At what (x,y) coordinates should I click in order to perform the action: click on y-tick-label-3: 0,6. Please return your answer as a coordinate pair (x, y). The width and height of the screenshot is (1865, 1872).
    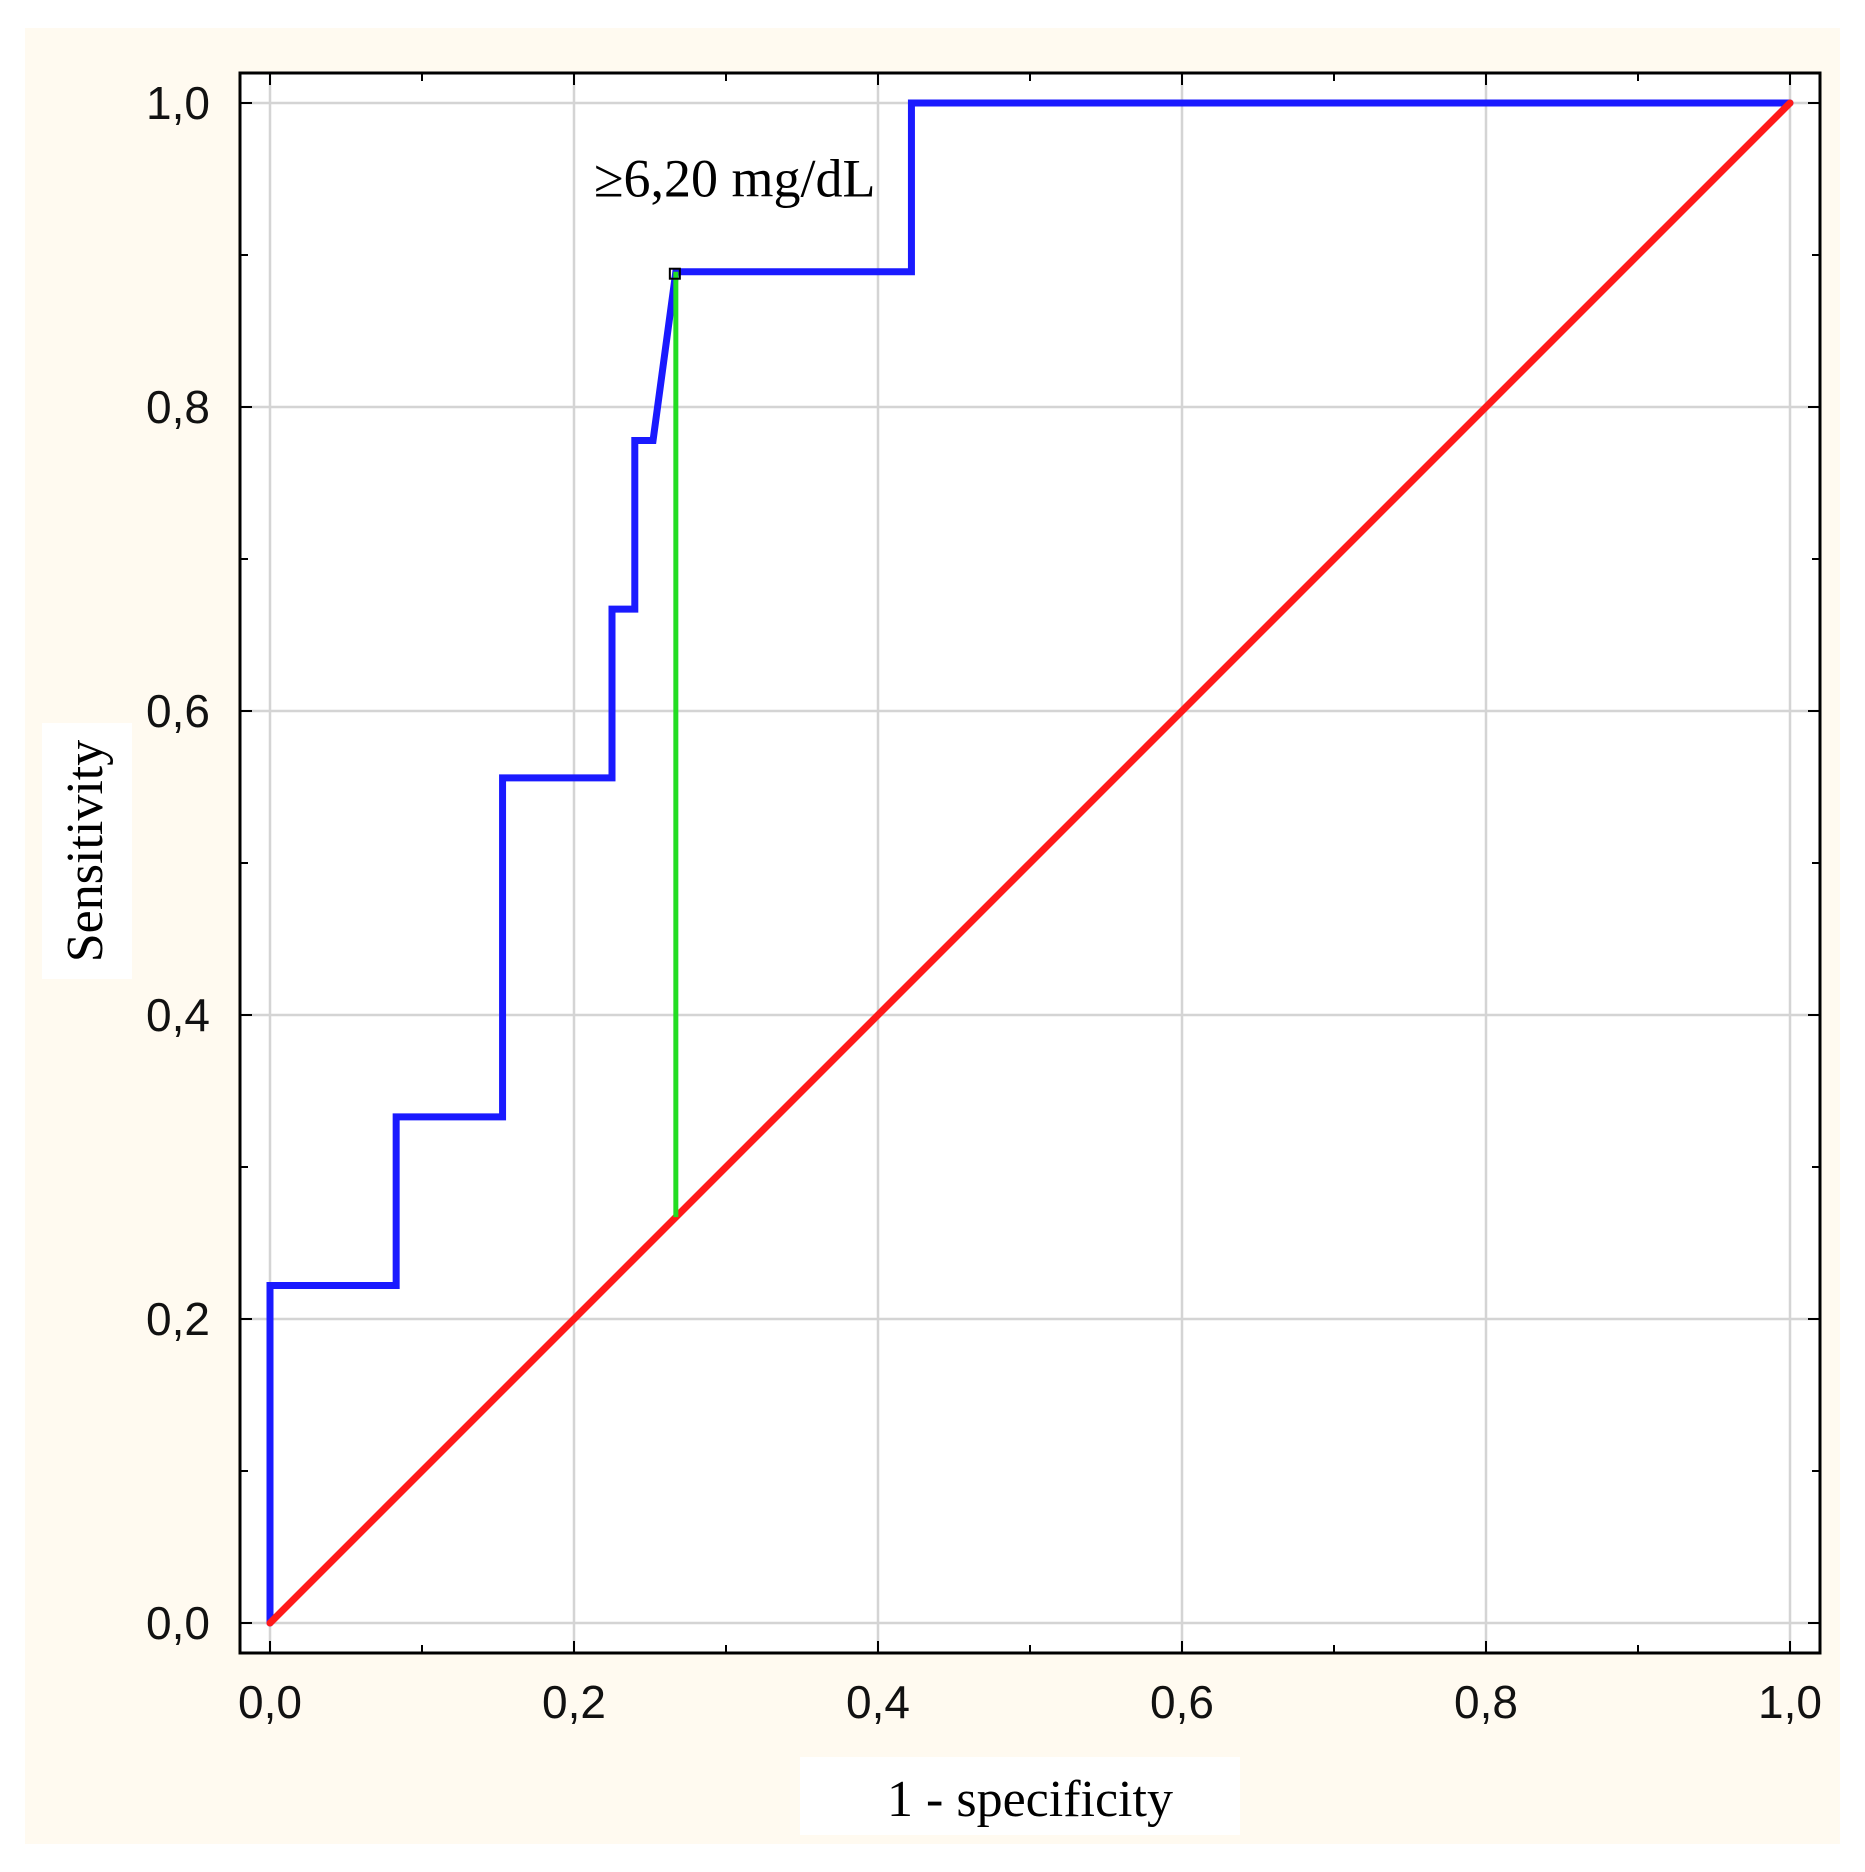
    Looking at the image, I should click on (178, 711).